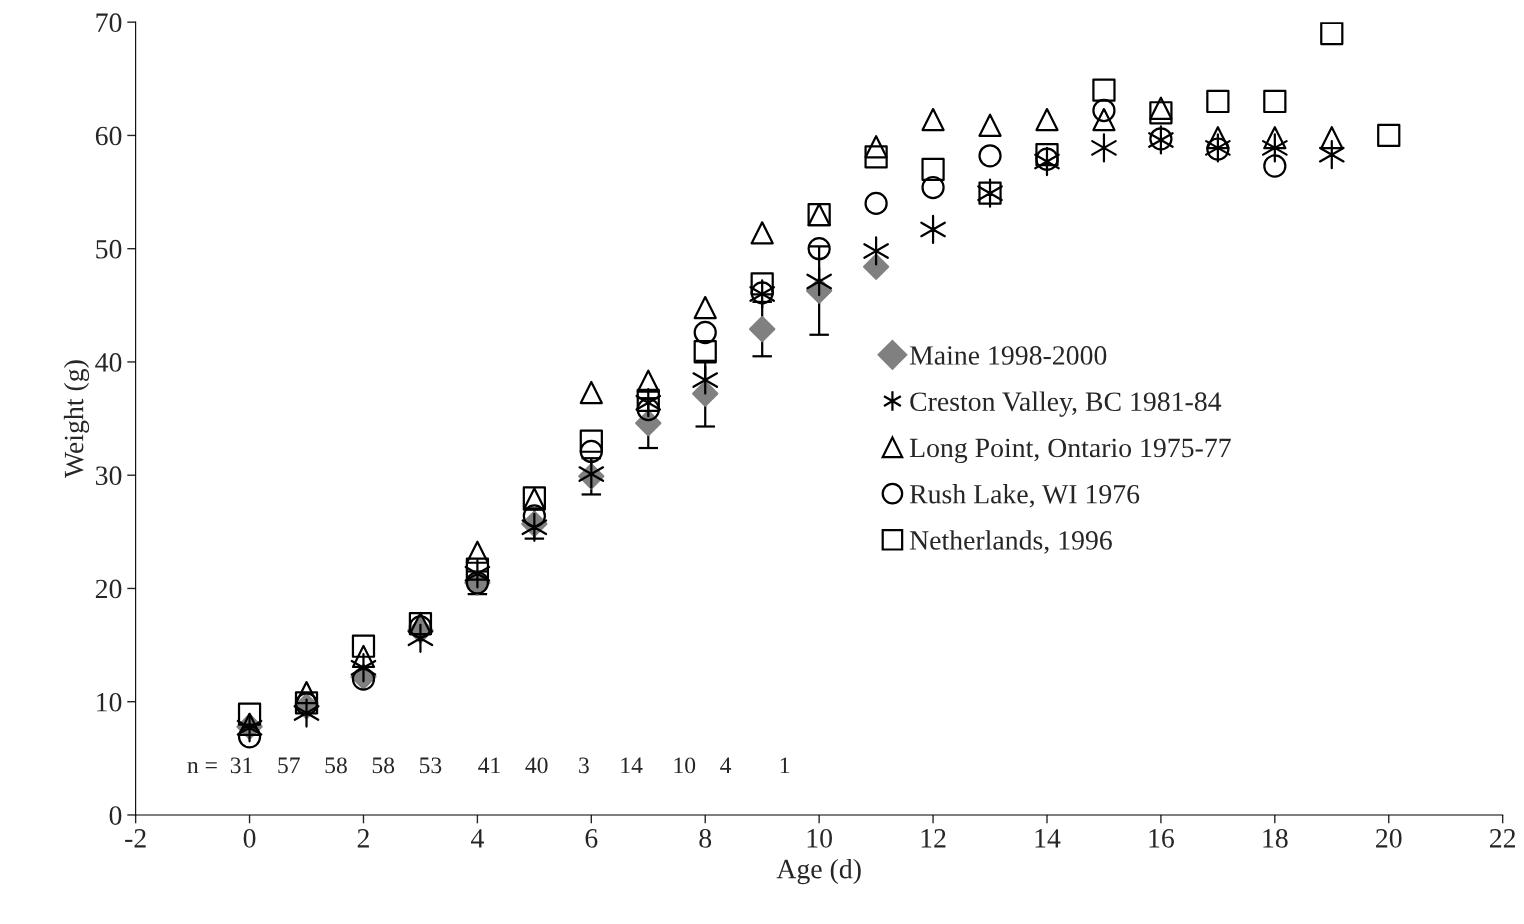 The width and height of the screenshot is (1524, 924). I want to click on x-tick-label: 20, so click(1389, 838).